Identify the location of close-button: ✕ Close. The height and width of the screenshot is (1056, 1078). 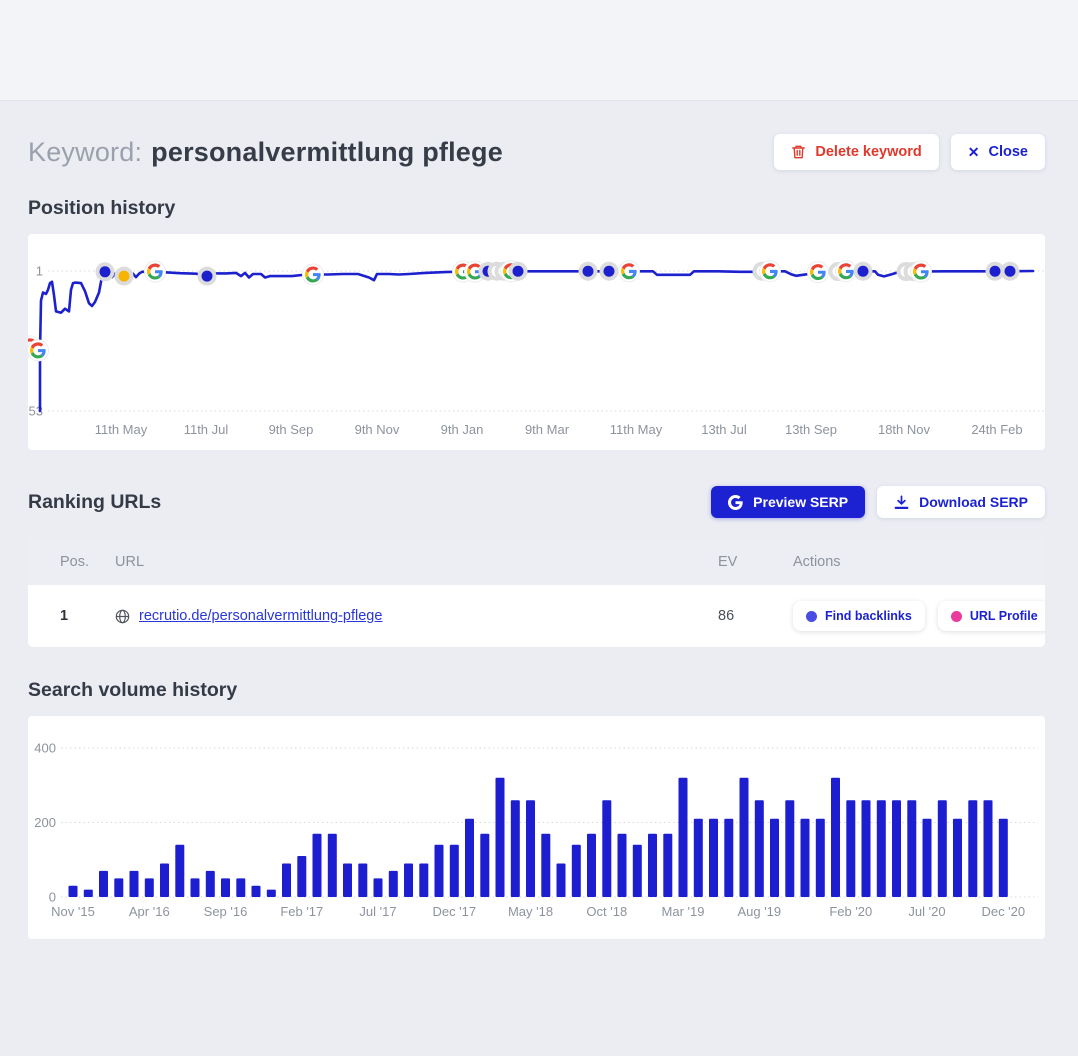
(997, 152).